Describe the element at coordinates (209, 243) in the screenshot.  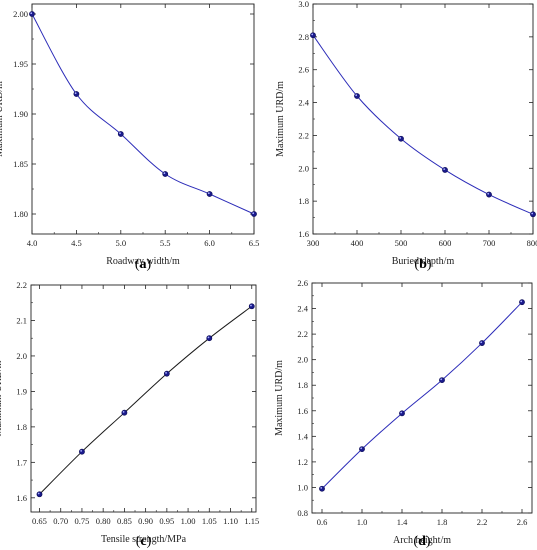
I see `x-tick-label-a: 6.0` at that location.